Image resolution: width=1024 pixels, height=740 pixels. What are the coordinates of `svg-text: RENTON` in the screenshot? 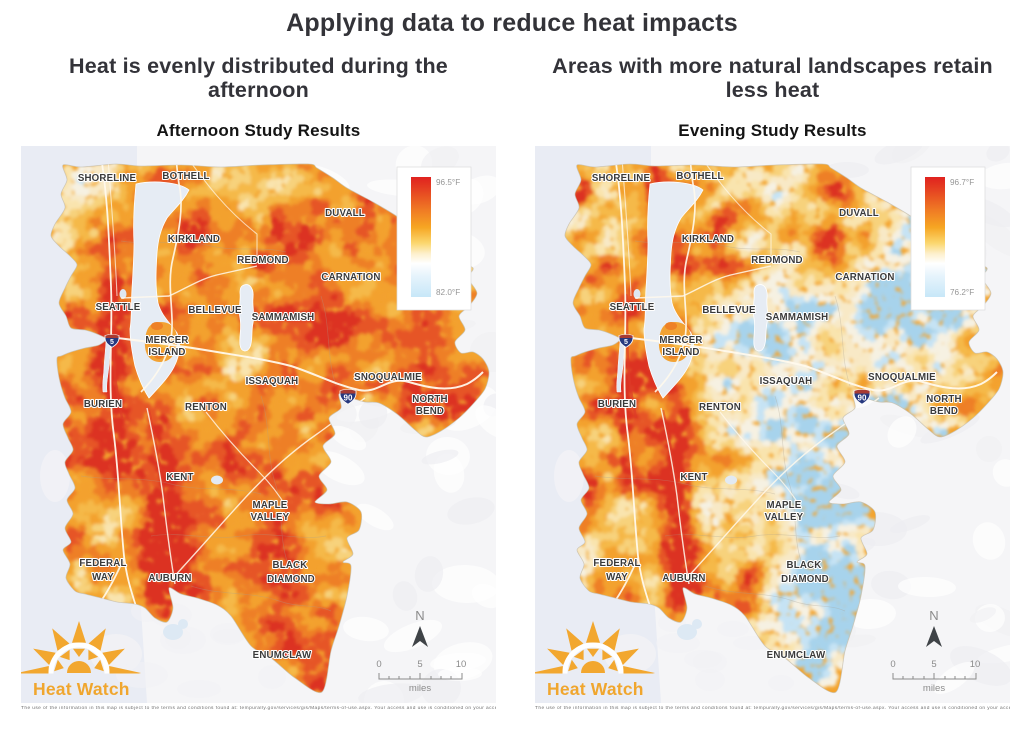 It's located at (206, 407).